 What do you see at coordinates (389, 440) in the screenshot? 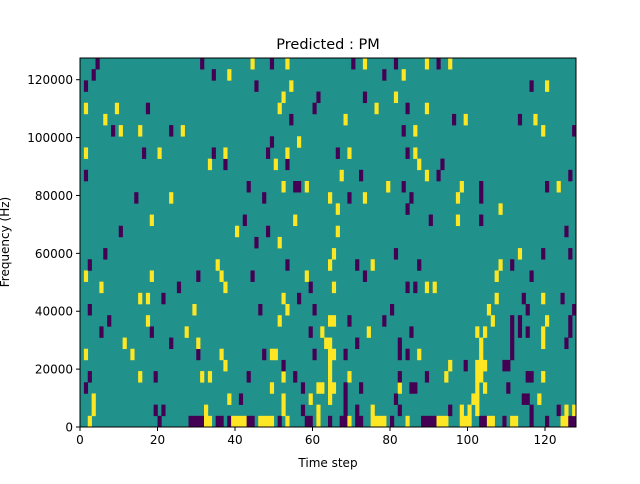
I see `x-tick-label: 80` at bounding box center [389, 440].